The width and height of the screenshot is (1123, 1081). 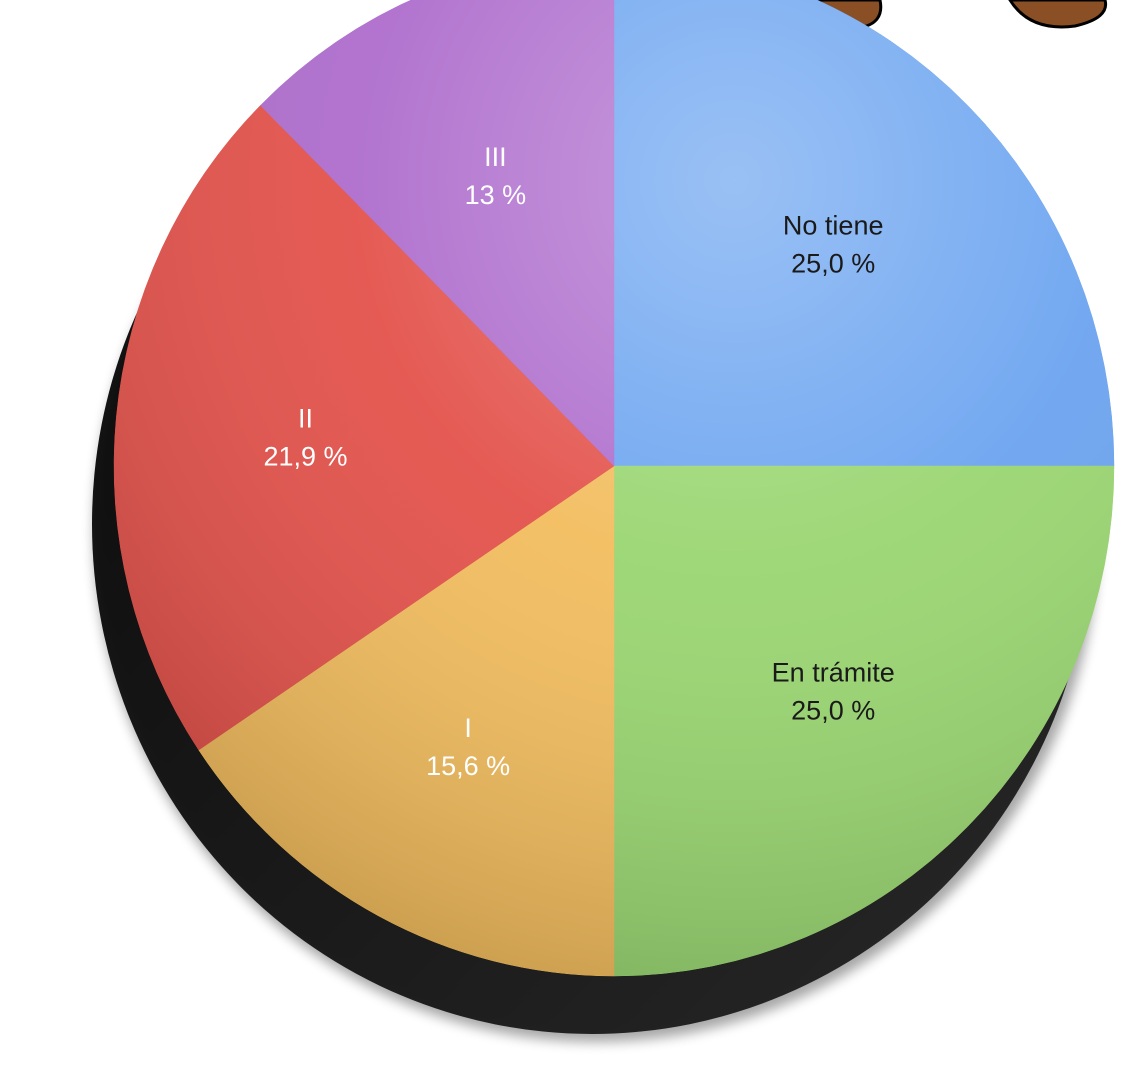 What do you see at coordinates (833, 244) in the screenshot?
I see `pie-label-0: No tiene 25,0 %` at bounding box center [833, 244].